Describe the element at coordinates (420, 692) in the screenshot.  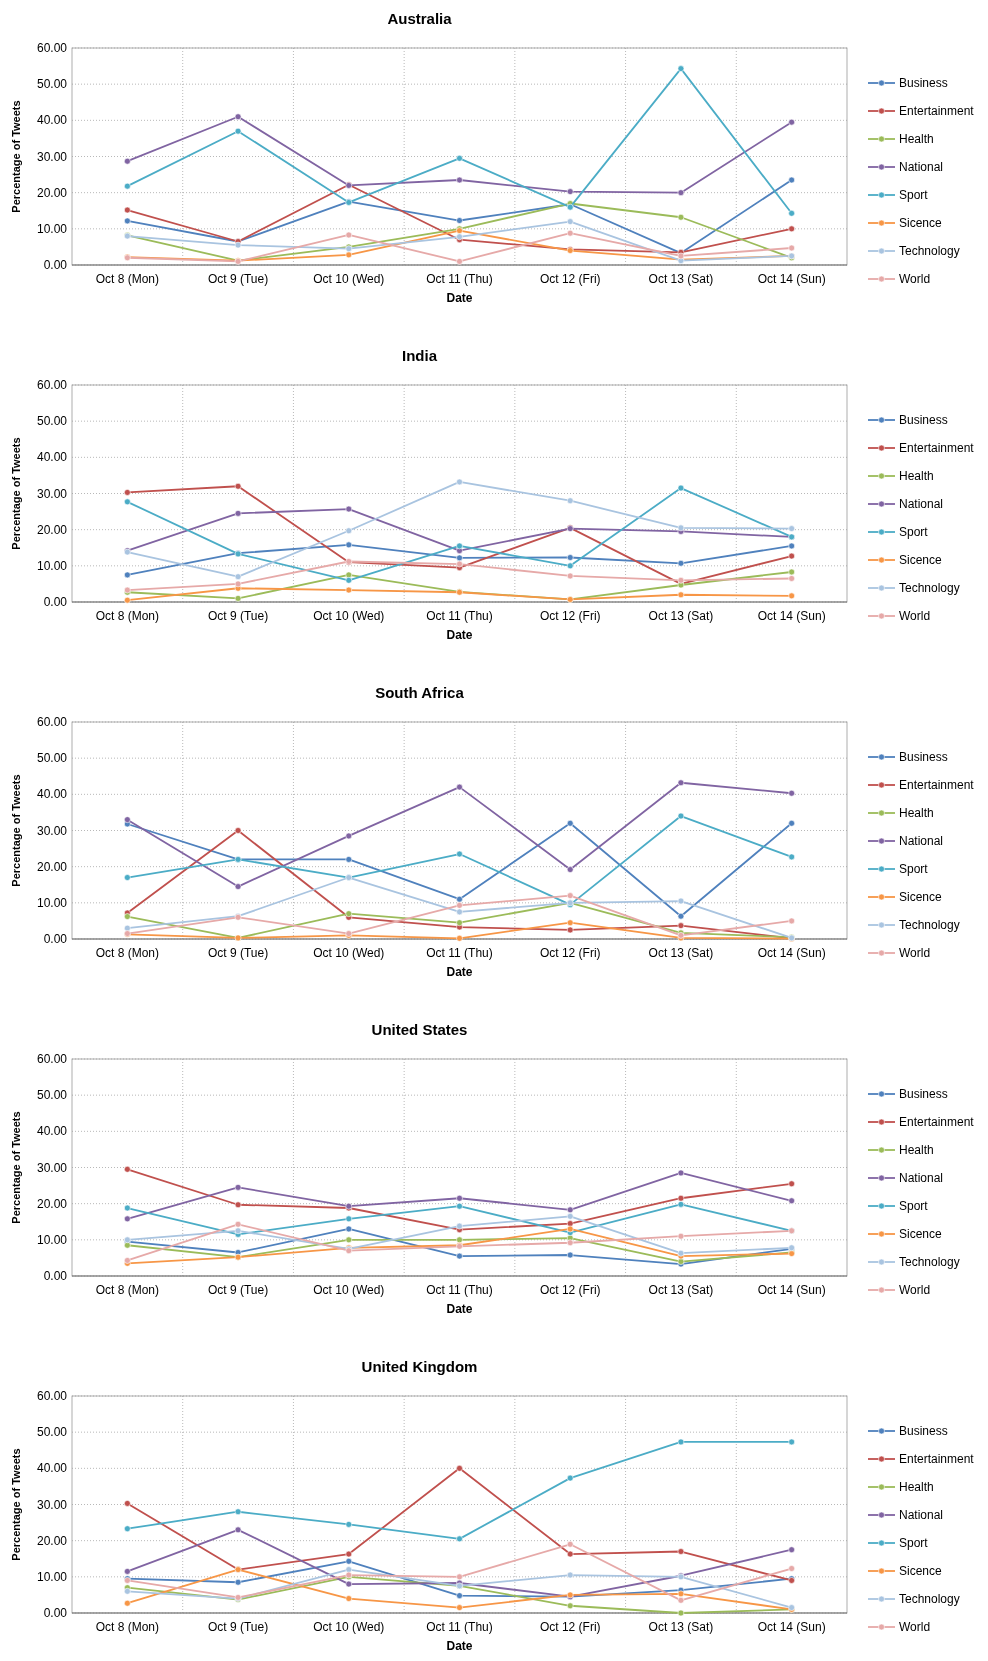
I see `chart-title: South Africa` at that location.